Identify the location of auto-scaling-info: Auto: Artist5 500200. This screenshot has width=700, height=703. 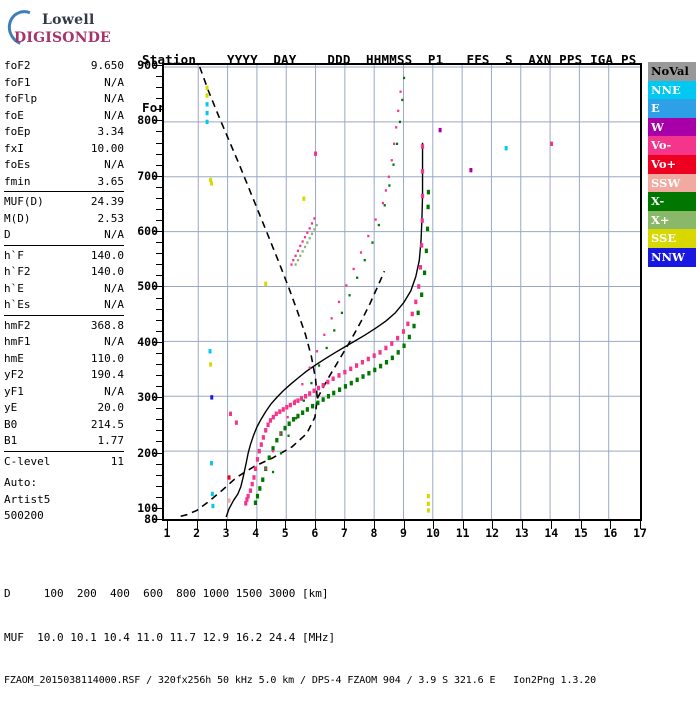
(64, 500).